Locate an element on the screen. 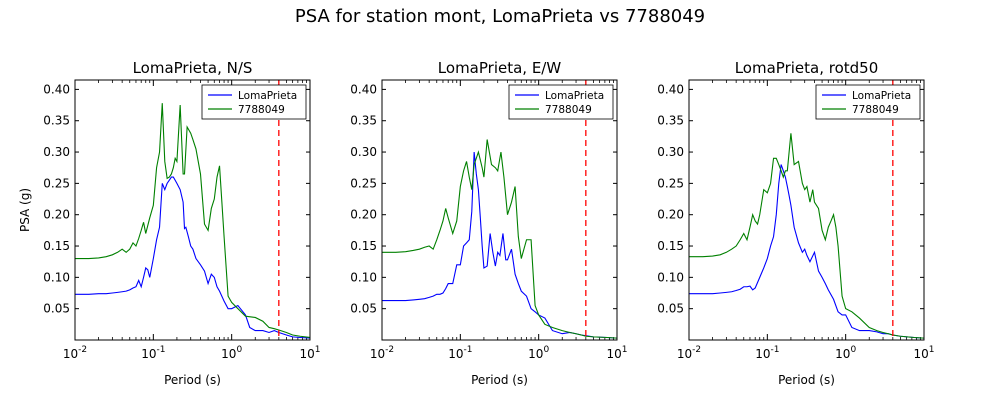 The width and height of the screenshot is (1000, 400). panel-title: LomaPrieta, rotd50 is located at coordinates (807, 68).